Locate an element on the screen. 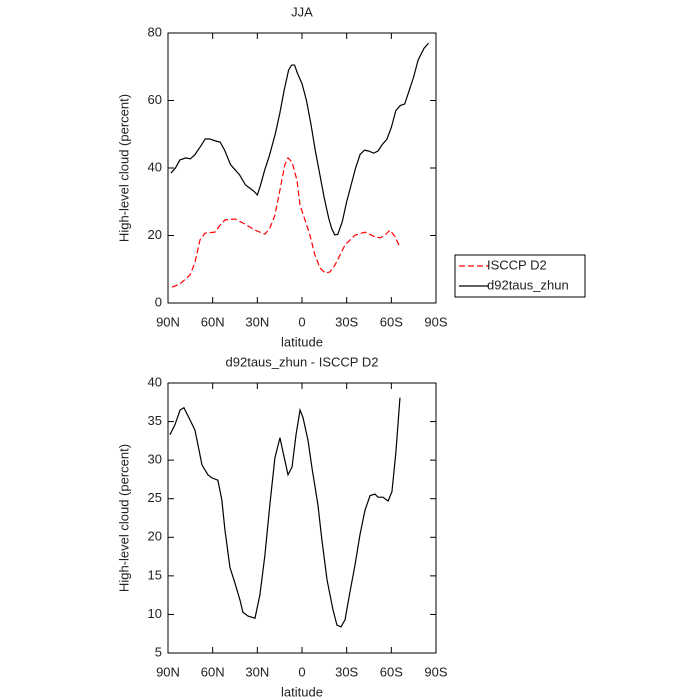 The height and width of the screenshot is (700, 700). y-tick-label: 0 is located at coordinates (158, 301).